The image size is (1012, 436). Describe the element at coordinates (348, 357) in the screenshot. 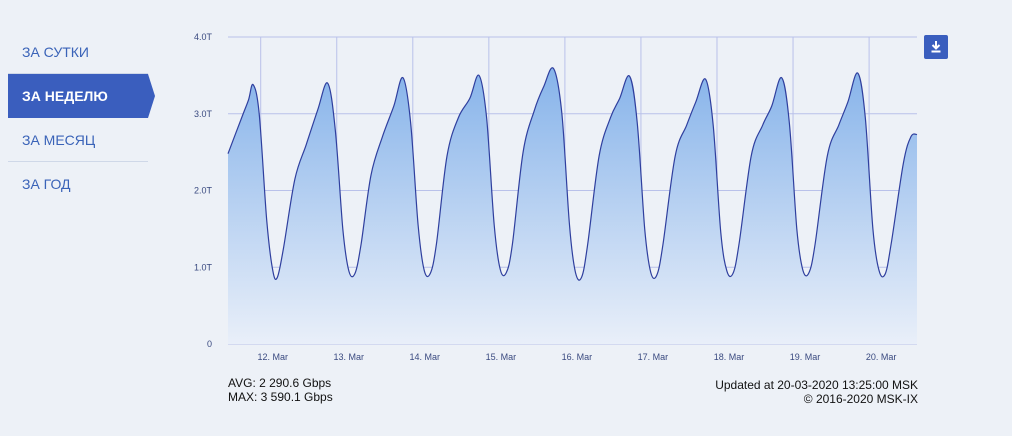

I see `x-tick-label: 13. Mar` at that location.